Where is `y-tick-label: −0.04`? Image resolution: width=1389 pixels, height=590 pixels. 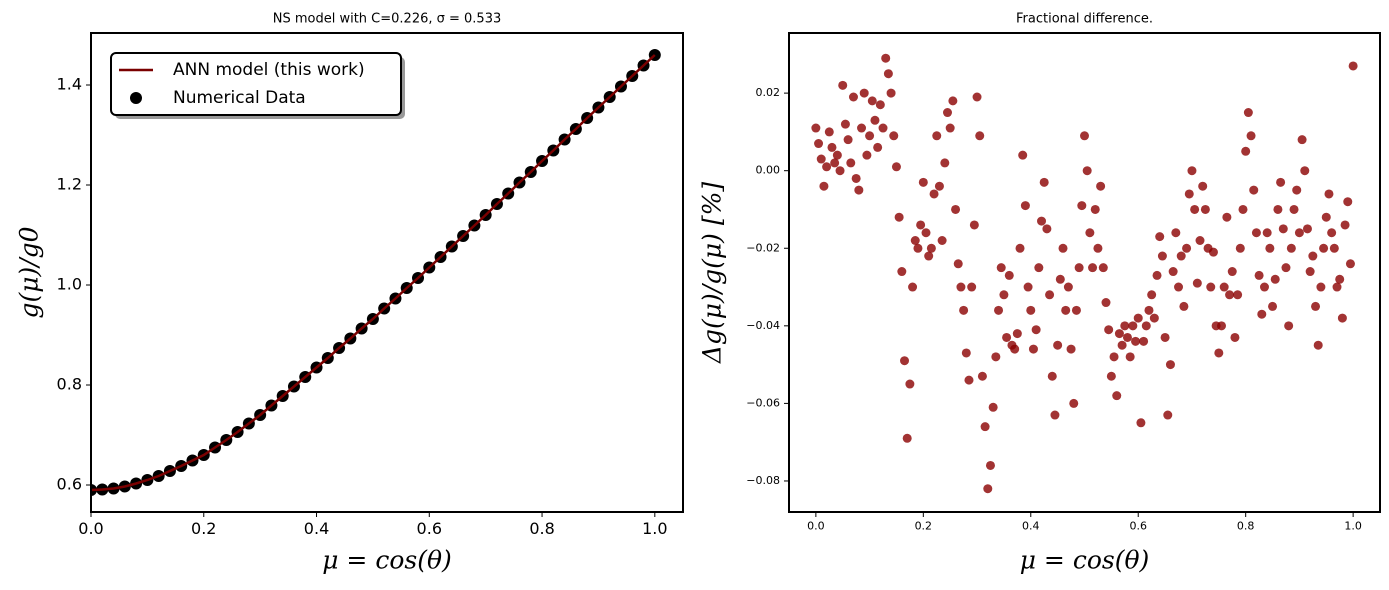
y-tick-label: −0.04 is located at coordinates (763, 325).